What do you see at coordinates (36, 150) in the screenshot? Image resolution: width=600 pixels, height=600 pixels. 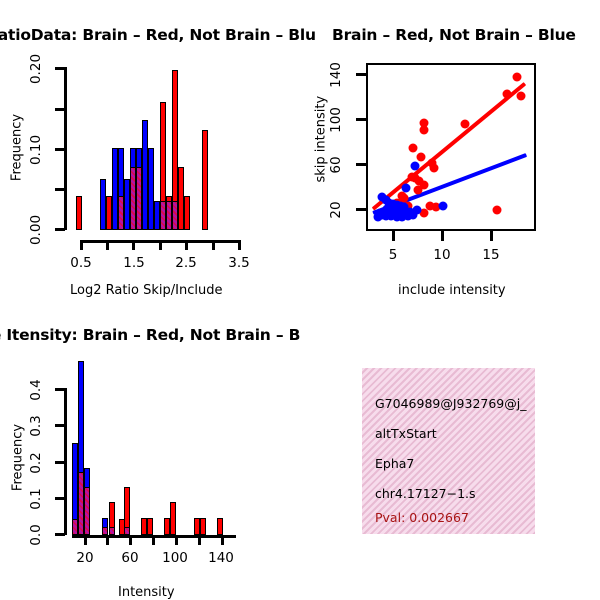 I see `ratio-y-tick-label: 0.10` at bounding box center [36, 150].